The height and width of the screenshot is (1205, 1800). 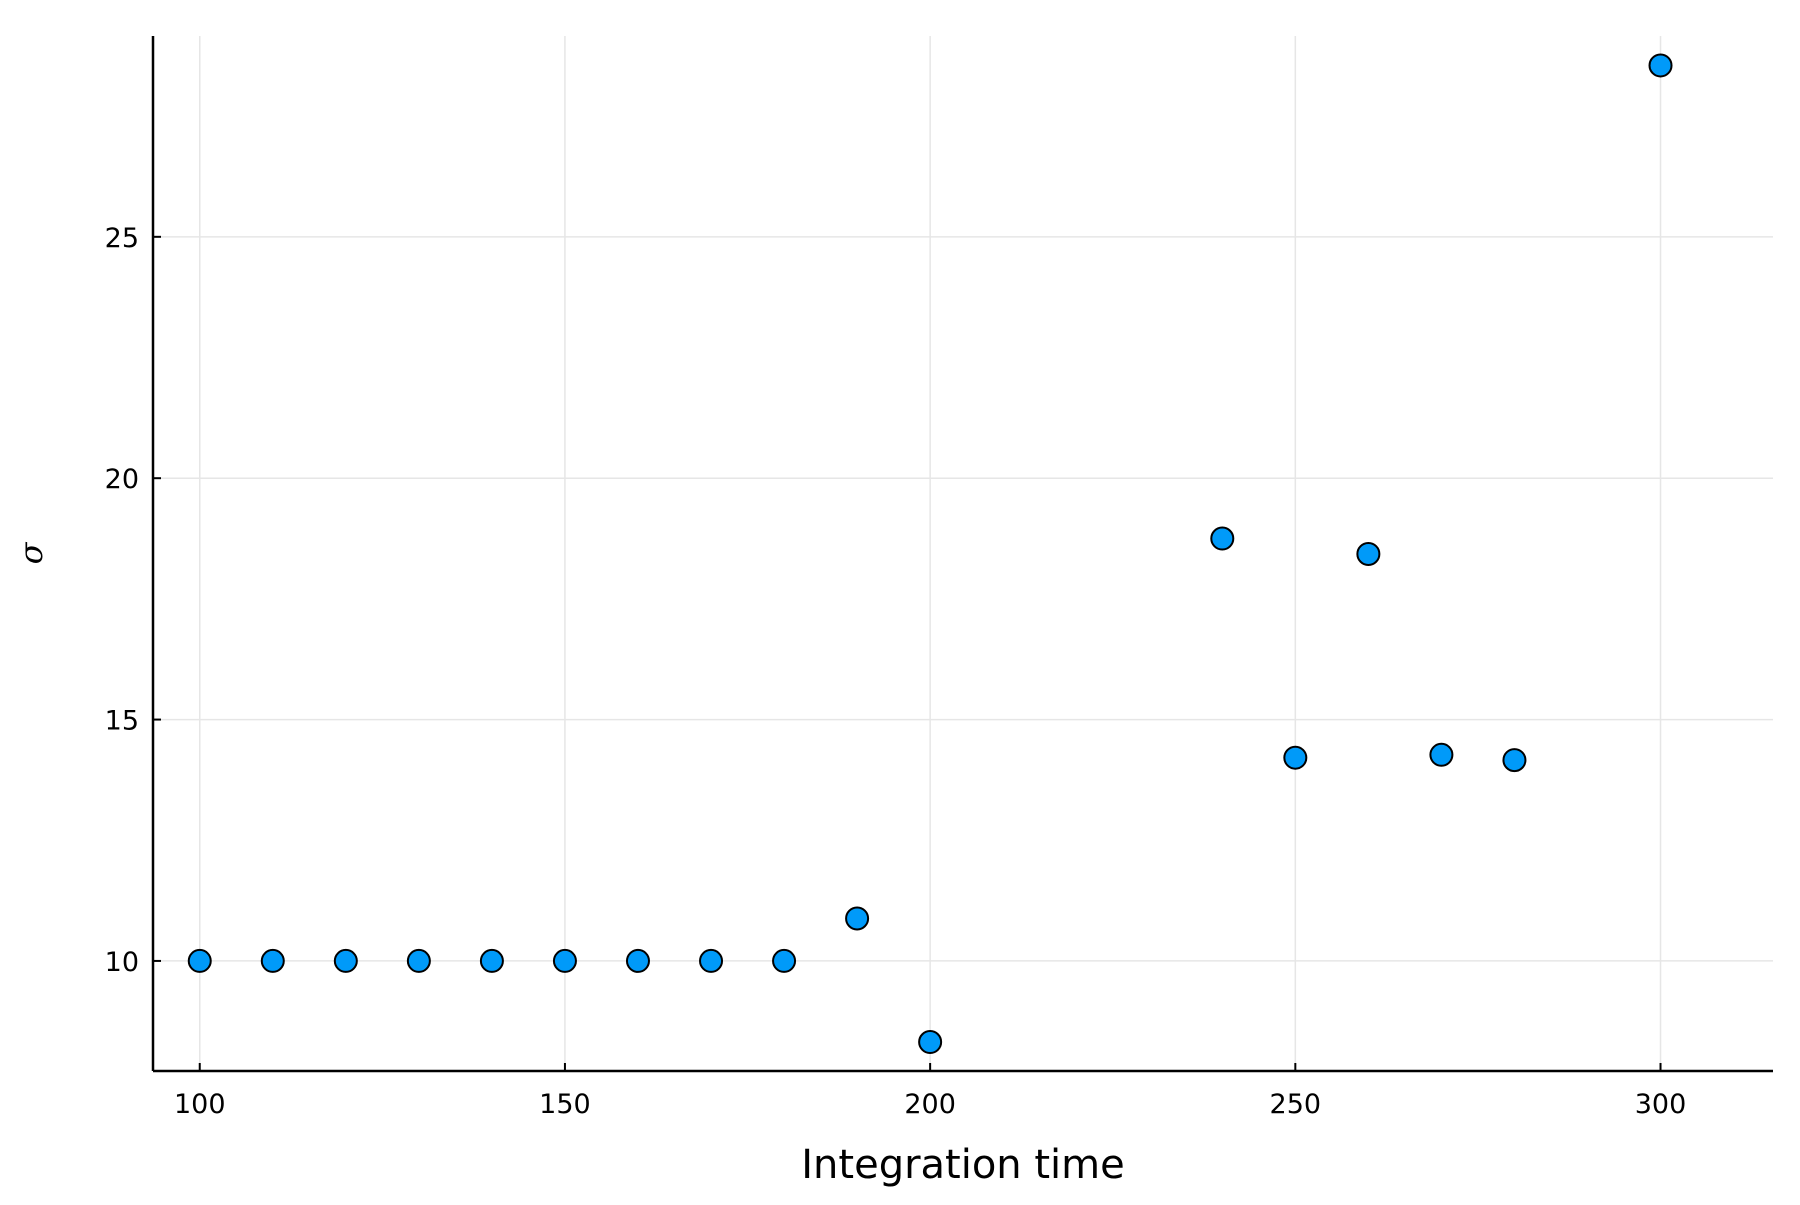 What do you see at coordinates (963, 1165) in the screenshot?
I see `x-axis-title: Integration time` at bounding box center [963, 1165].